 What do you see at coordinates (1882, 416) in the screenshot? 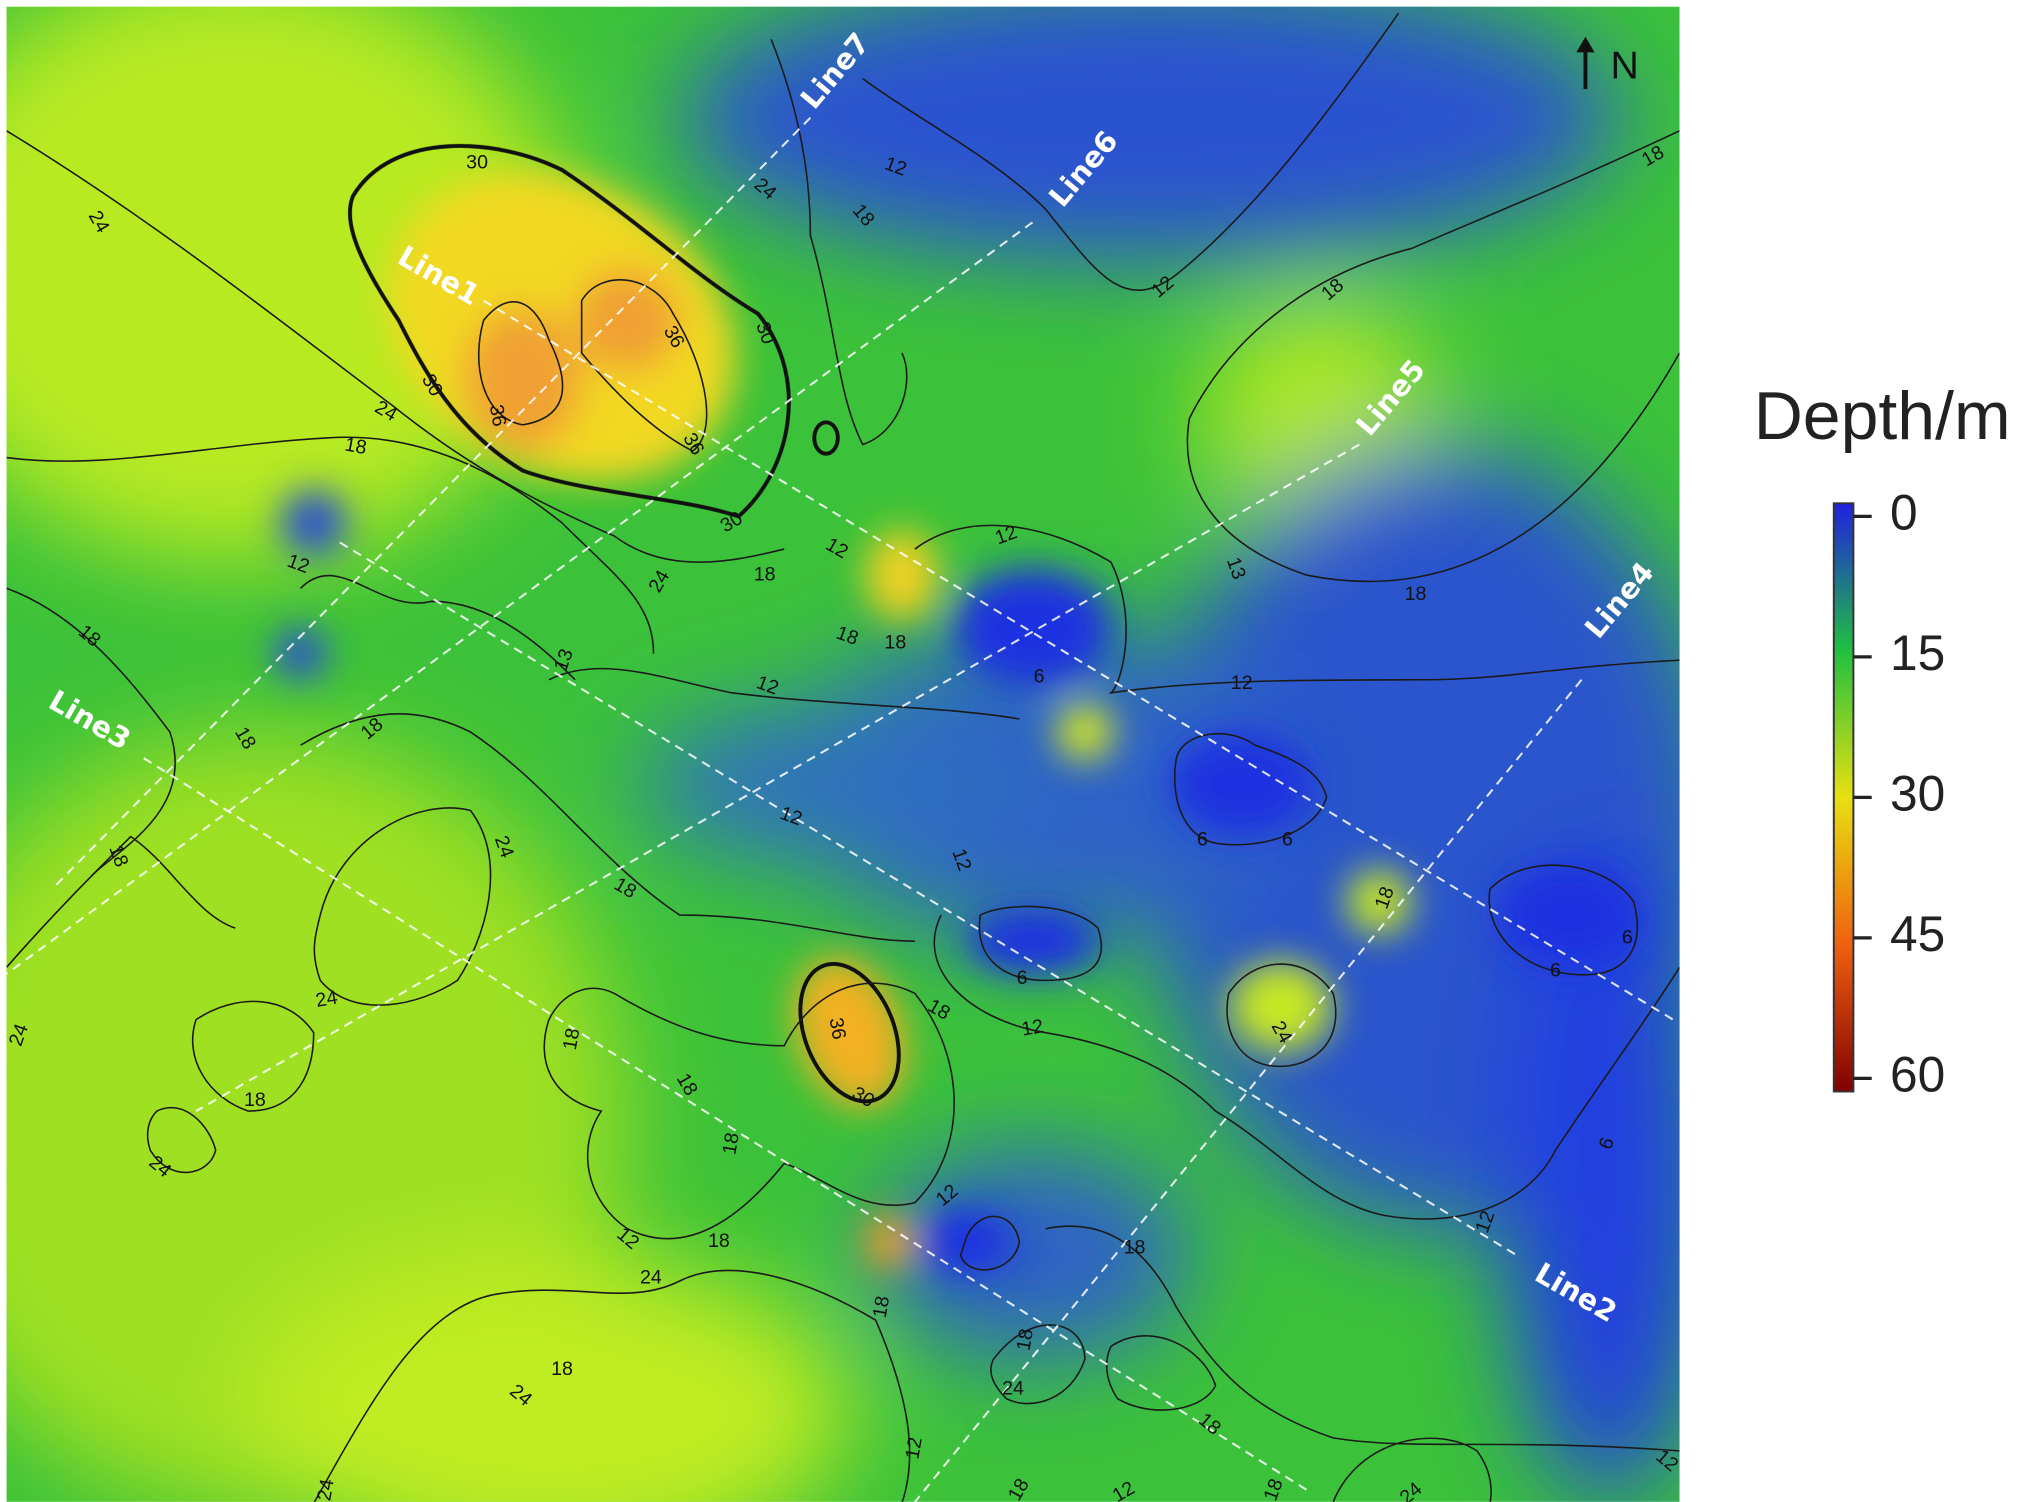
I see `colorbar-title: Depth/m` at bounding box center [1882, 416].